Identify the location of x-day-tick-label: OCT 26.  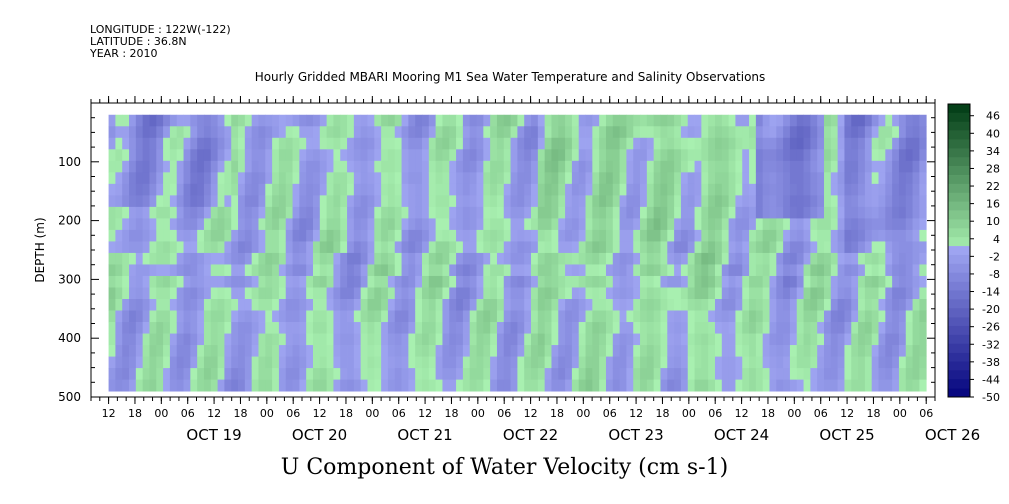
(952, 435).